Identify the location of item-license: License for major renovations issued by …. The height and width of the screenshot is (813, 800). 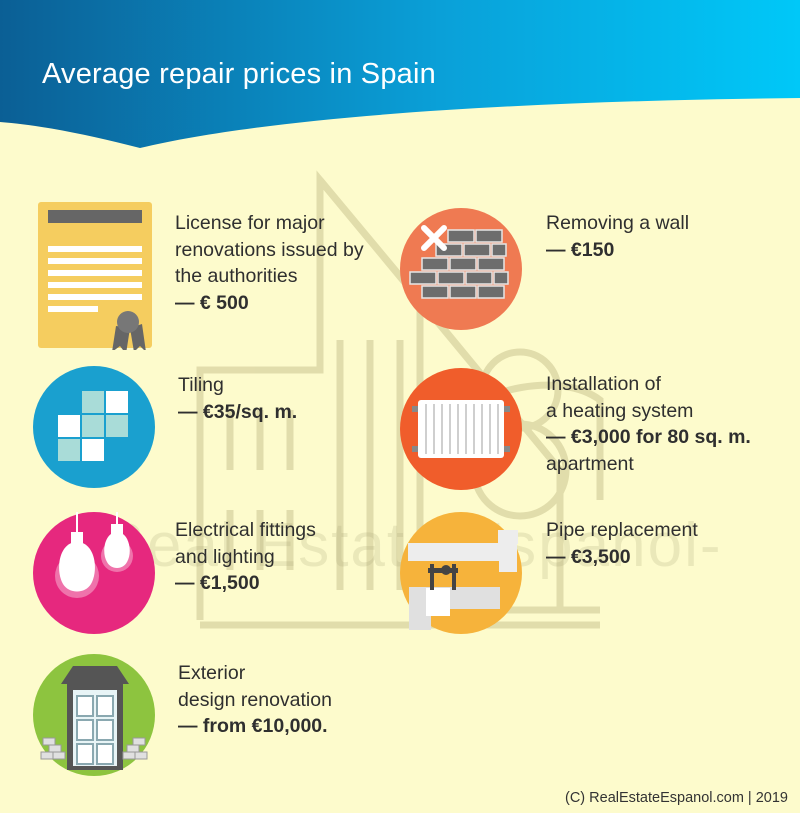
(269, 263).